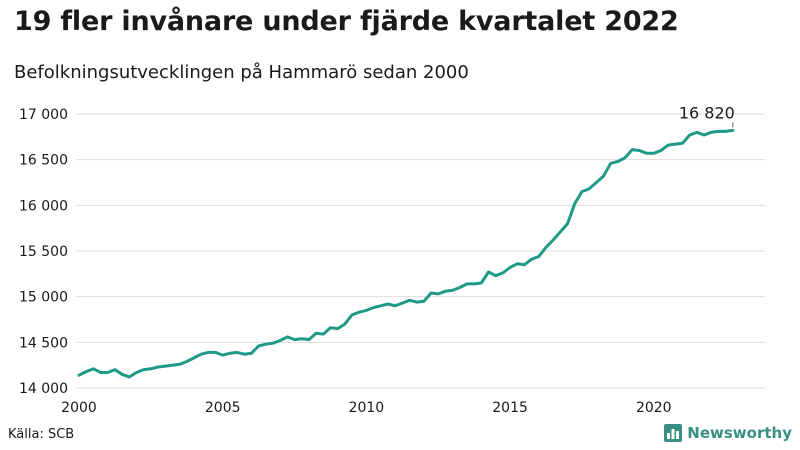 This screenshot has height=450, width=800. I want to click on bar-chart-icon, so click(673, 433).